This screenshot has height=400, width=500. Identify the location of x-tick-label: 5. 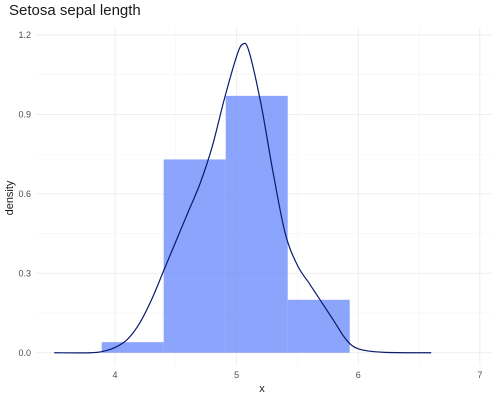
(236, 375).